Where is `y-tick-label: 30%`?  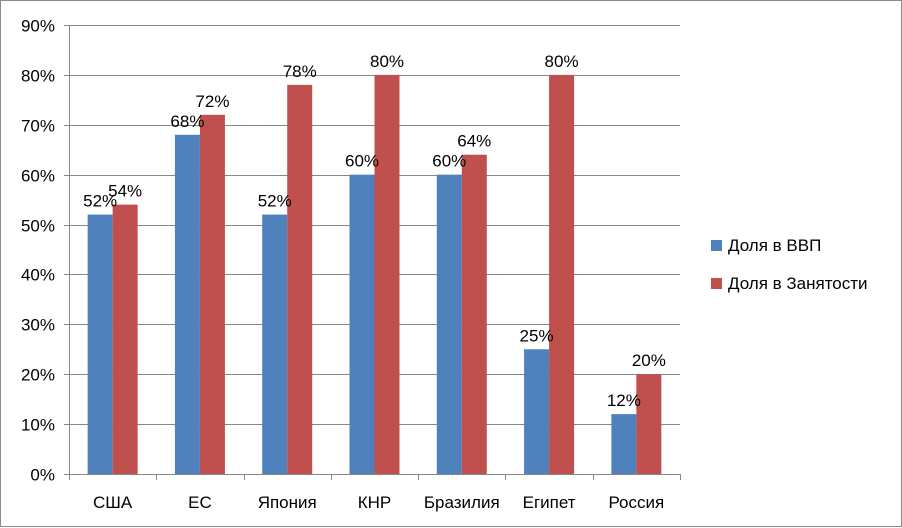 y-tick-label: 30% is located at coordinates (38, 325).